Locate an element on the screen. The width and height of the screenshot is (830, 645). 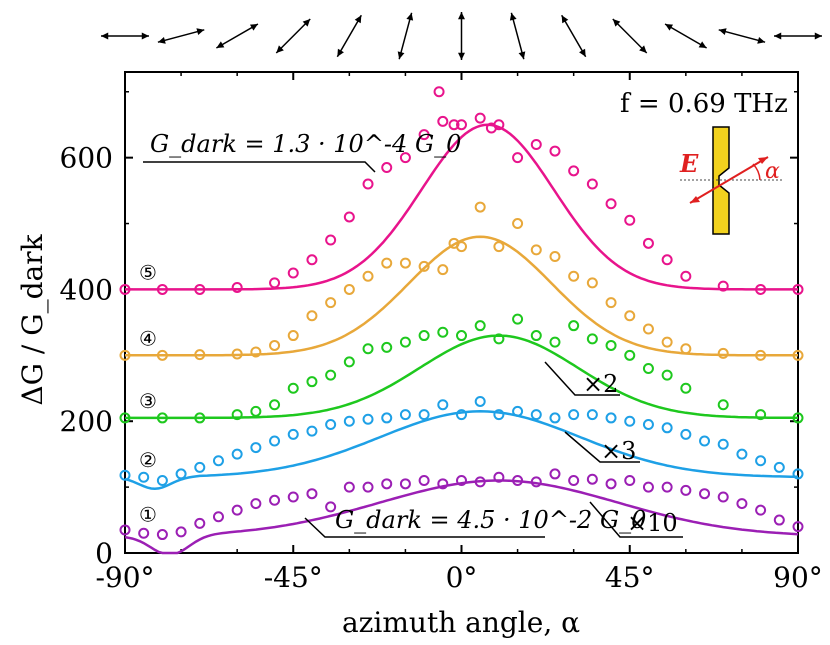
arrow+15-icon is located at coordinates (517, 36).